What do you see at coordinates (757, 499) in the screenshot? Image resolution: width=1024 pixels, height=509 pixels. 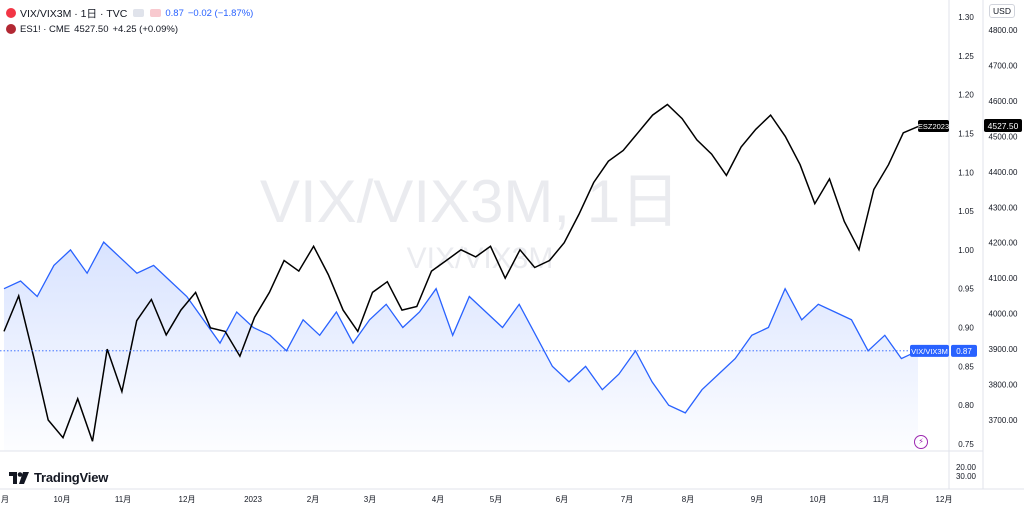 I see `time-tick-label: 9月` at bounding box center [757, 499].